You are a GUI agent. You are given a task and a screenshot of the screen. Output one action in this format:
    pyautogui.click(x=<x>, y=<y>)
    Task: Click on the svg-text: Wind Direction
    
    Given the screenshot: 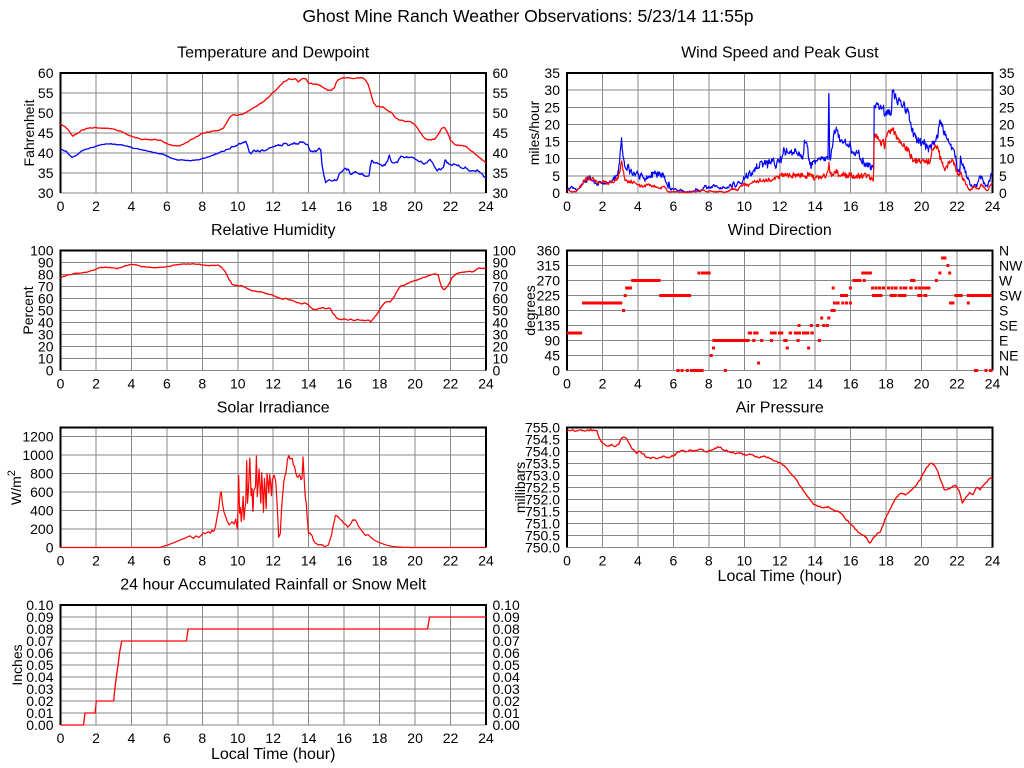 What is the action you would take?
    pyautogui.click(x=780, y=230)
    